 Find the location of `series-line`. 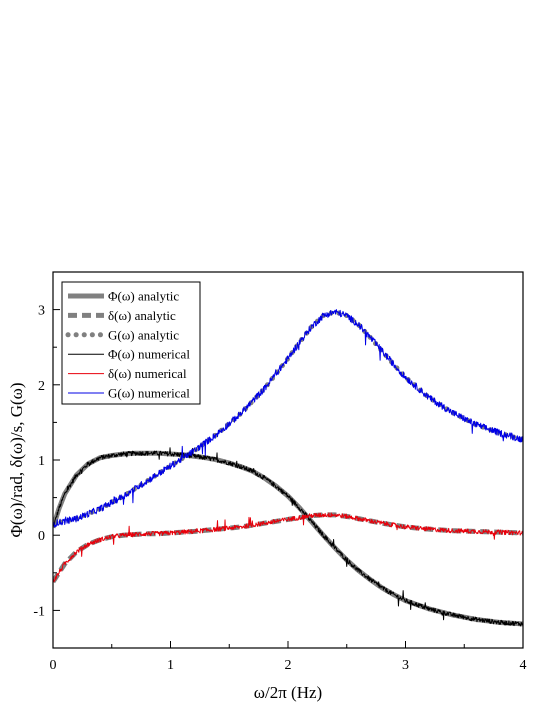

series-line is located at coordinates (288, 547).